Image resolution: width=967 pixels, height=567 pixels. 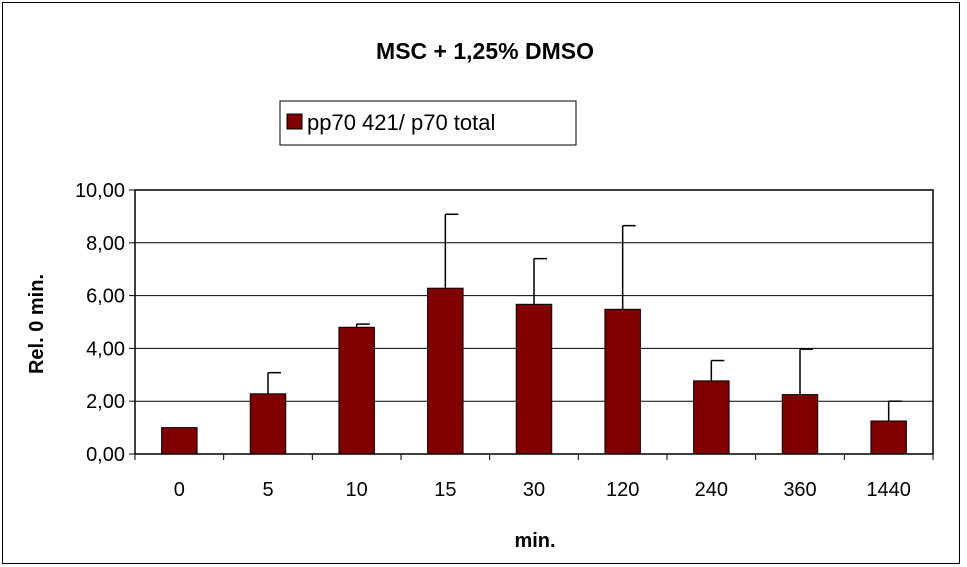 What do you see at coordinates (799, 490) in the screenshot?
I see `x-tick-label: 360` at bounding box center [799, 490].